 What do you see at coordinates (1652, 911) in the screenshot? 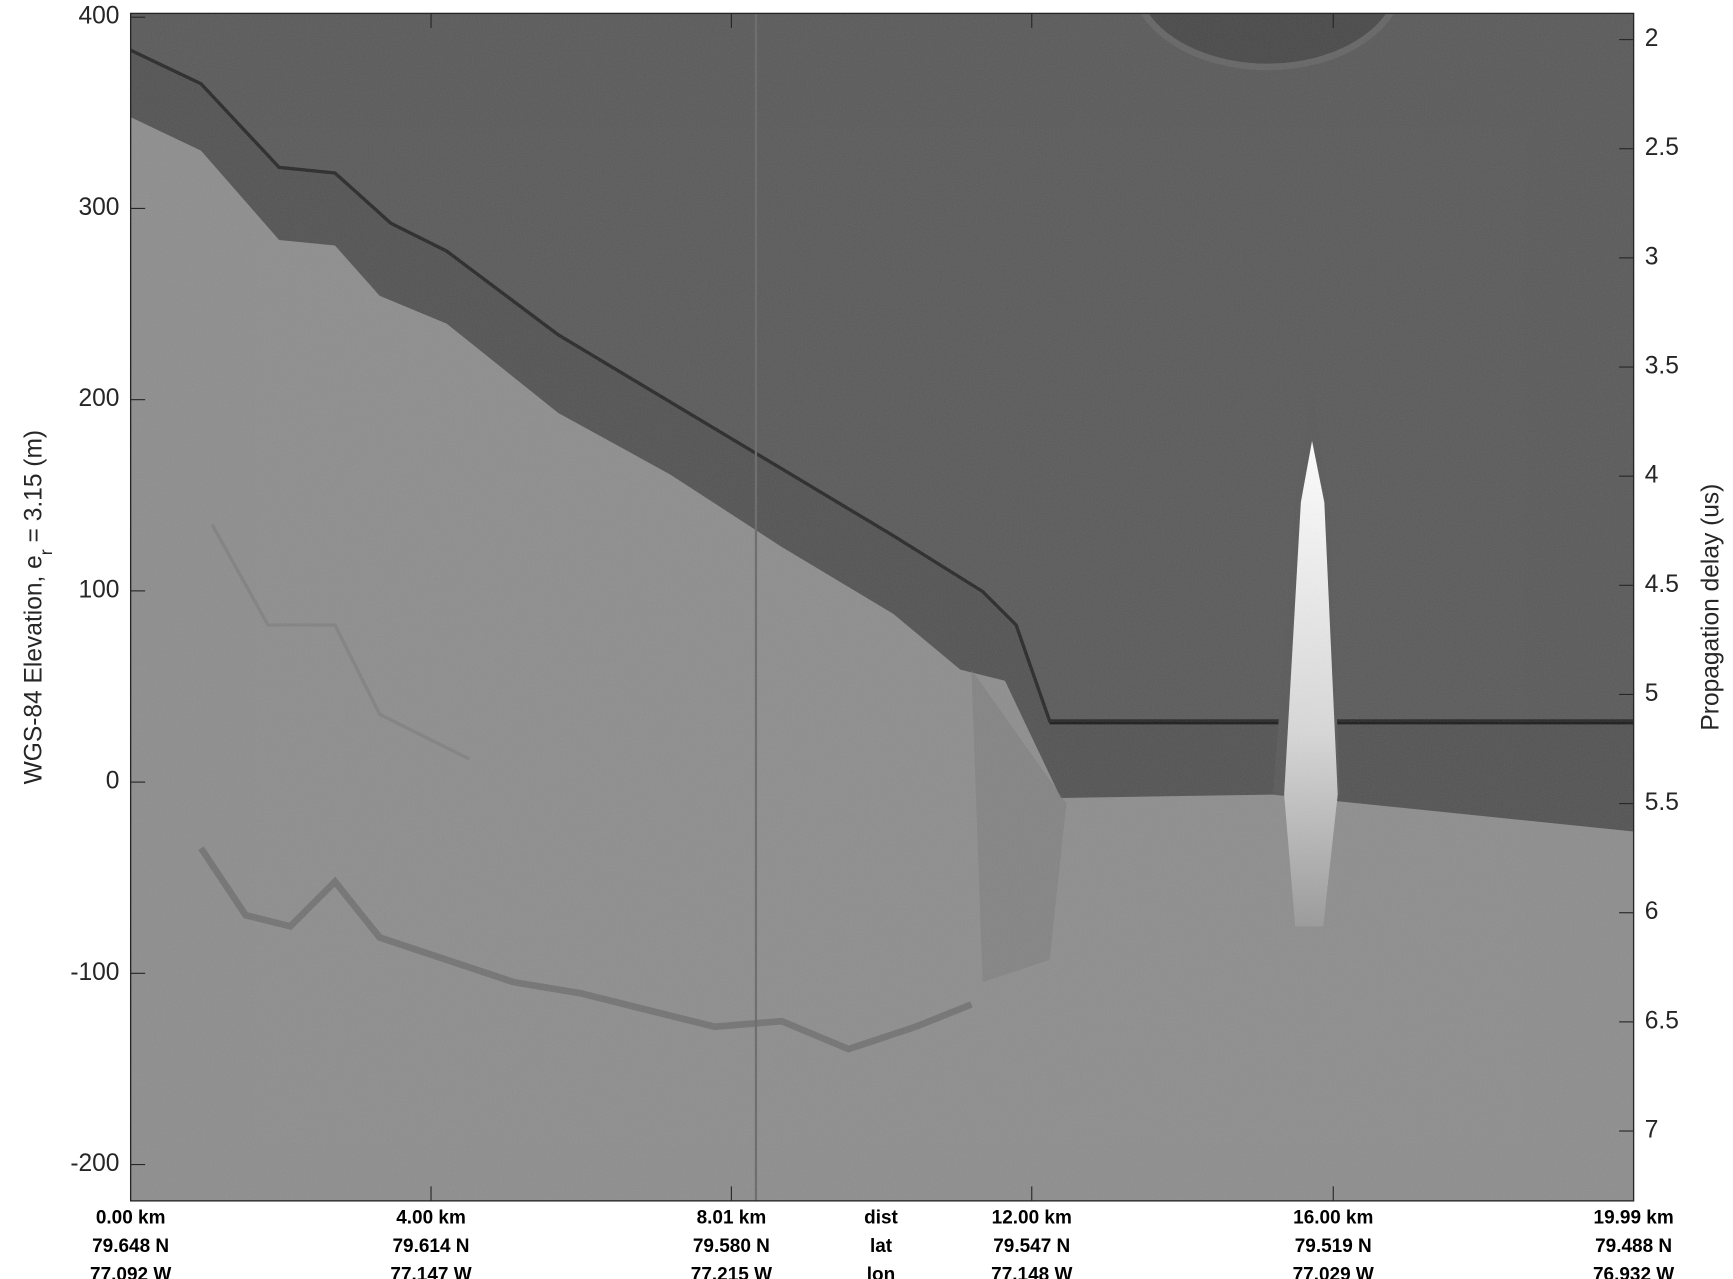
I see `y2-tick-label: 6` at bounding box center [1652, 911].